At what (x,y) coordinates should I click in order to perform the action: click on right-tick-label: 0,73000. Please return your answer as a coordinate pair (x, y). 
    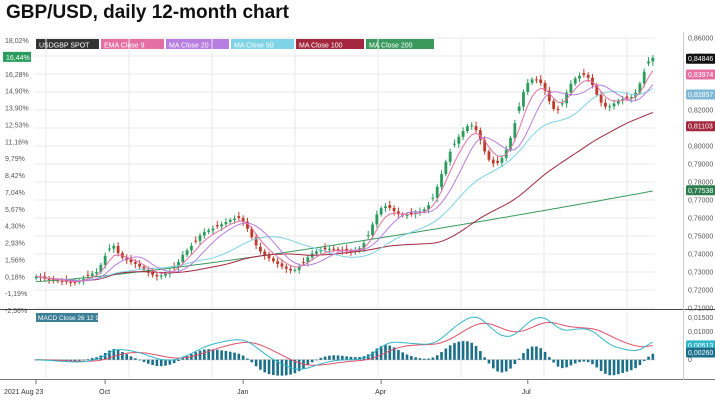
    Looking at the image, I should click on (700, 273).